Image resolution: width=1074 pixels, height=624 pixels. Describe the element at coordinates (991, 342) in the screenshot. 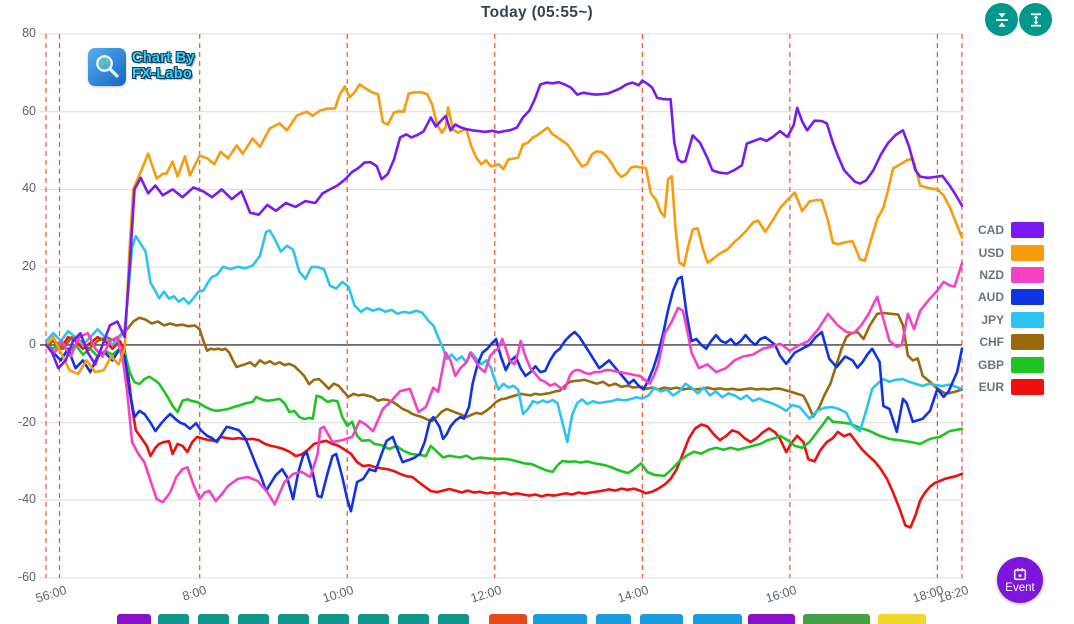

I see `legend-label: CHF` at that location.